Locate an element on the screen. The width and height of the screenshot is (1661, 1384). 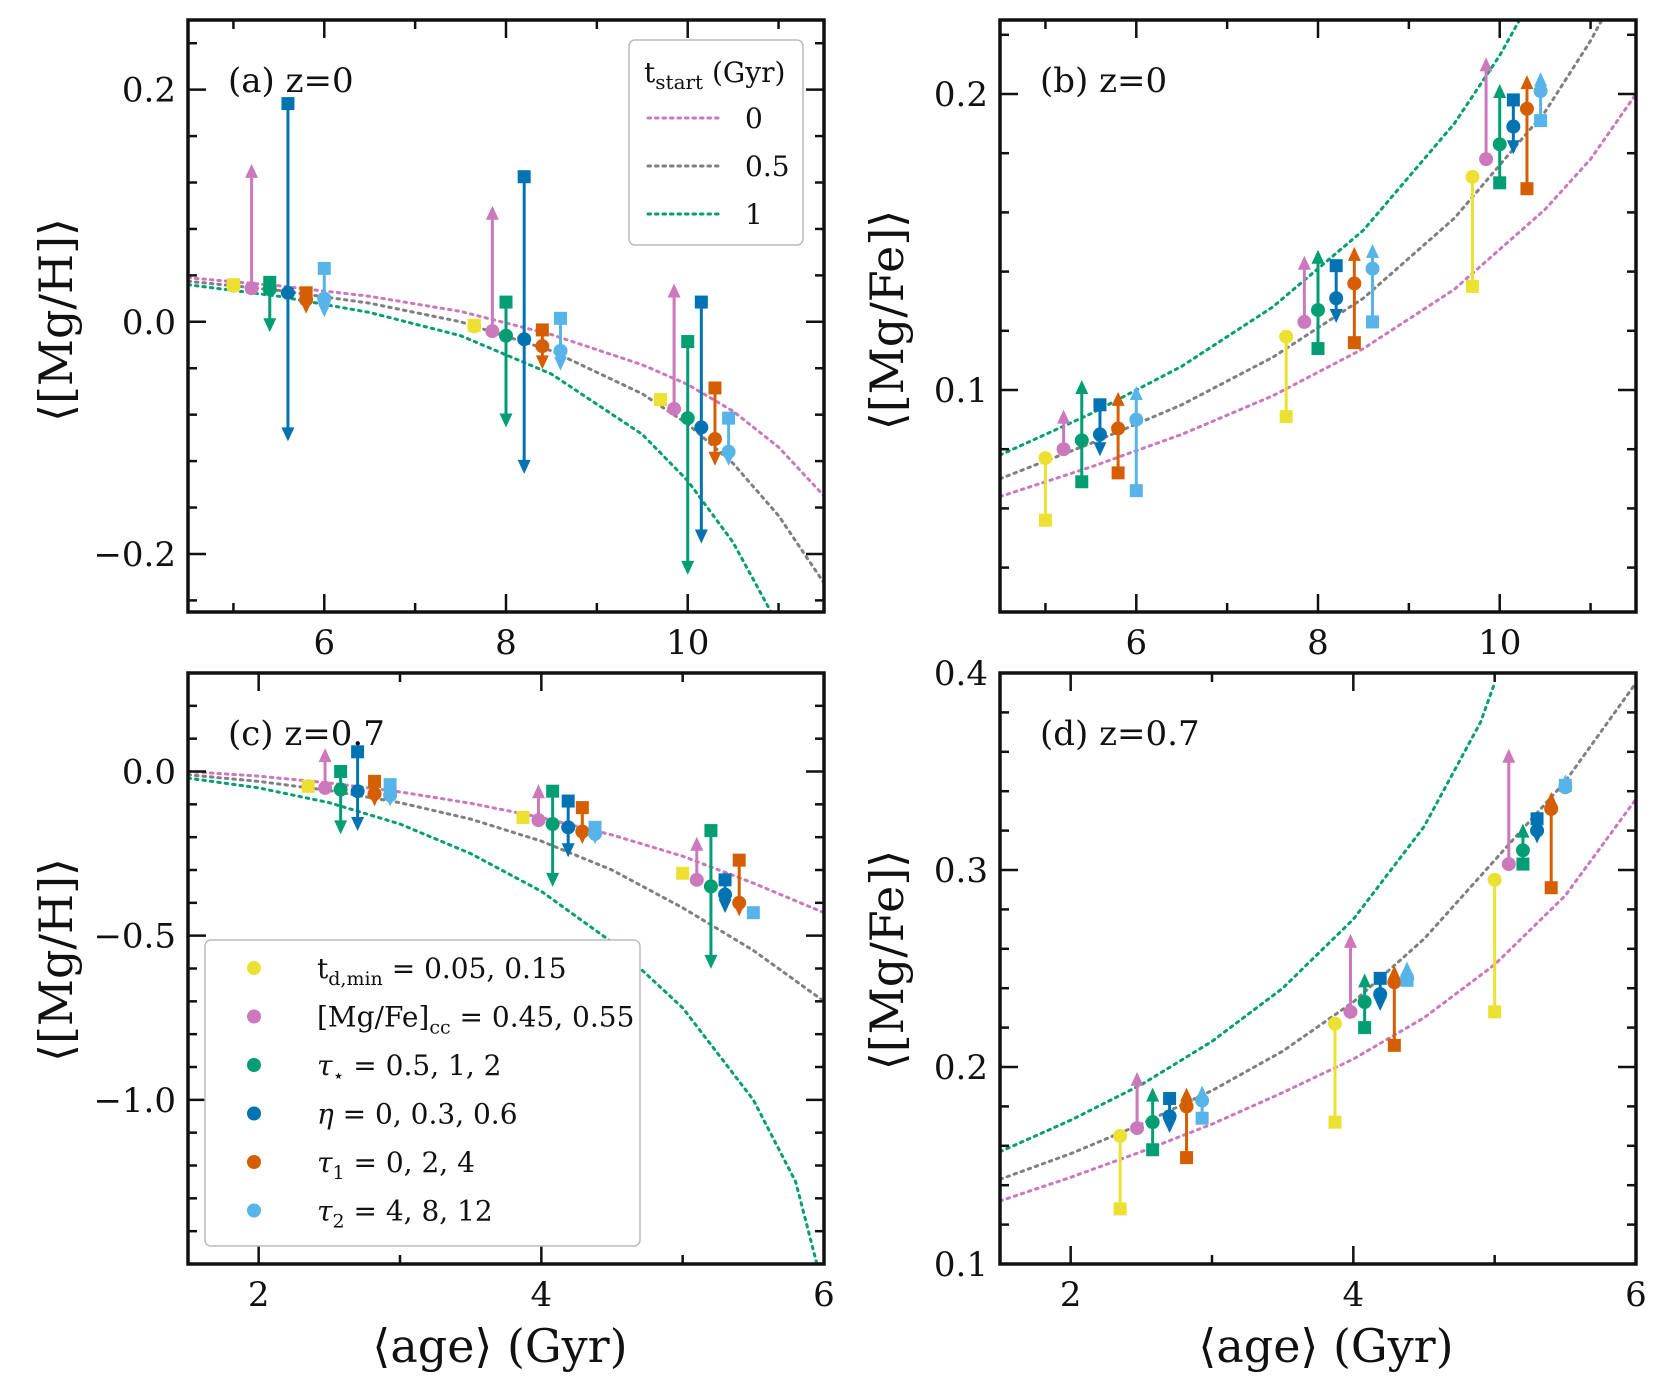
y-axis-title-c: ⟨[Mg/H]⟩ is located at coordinates (56, 960).